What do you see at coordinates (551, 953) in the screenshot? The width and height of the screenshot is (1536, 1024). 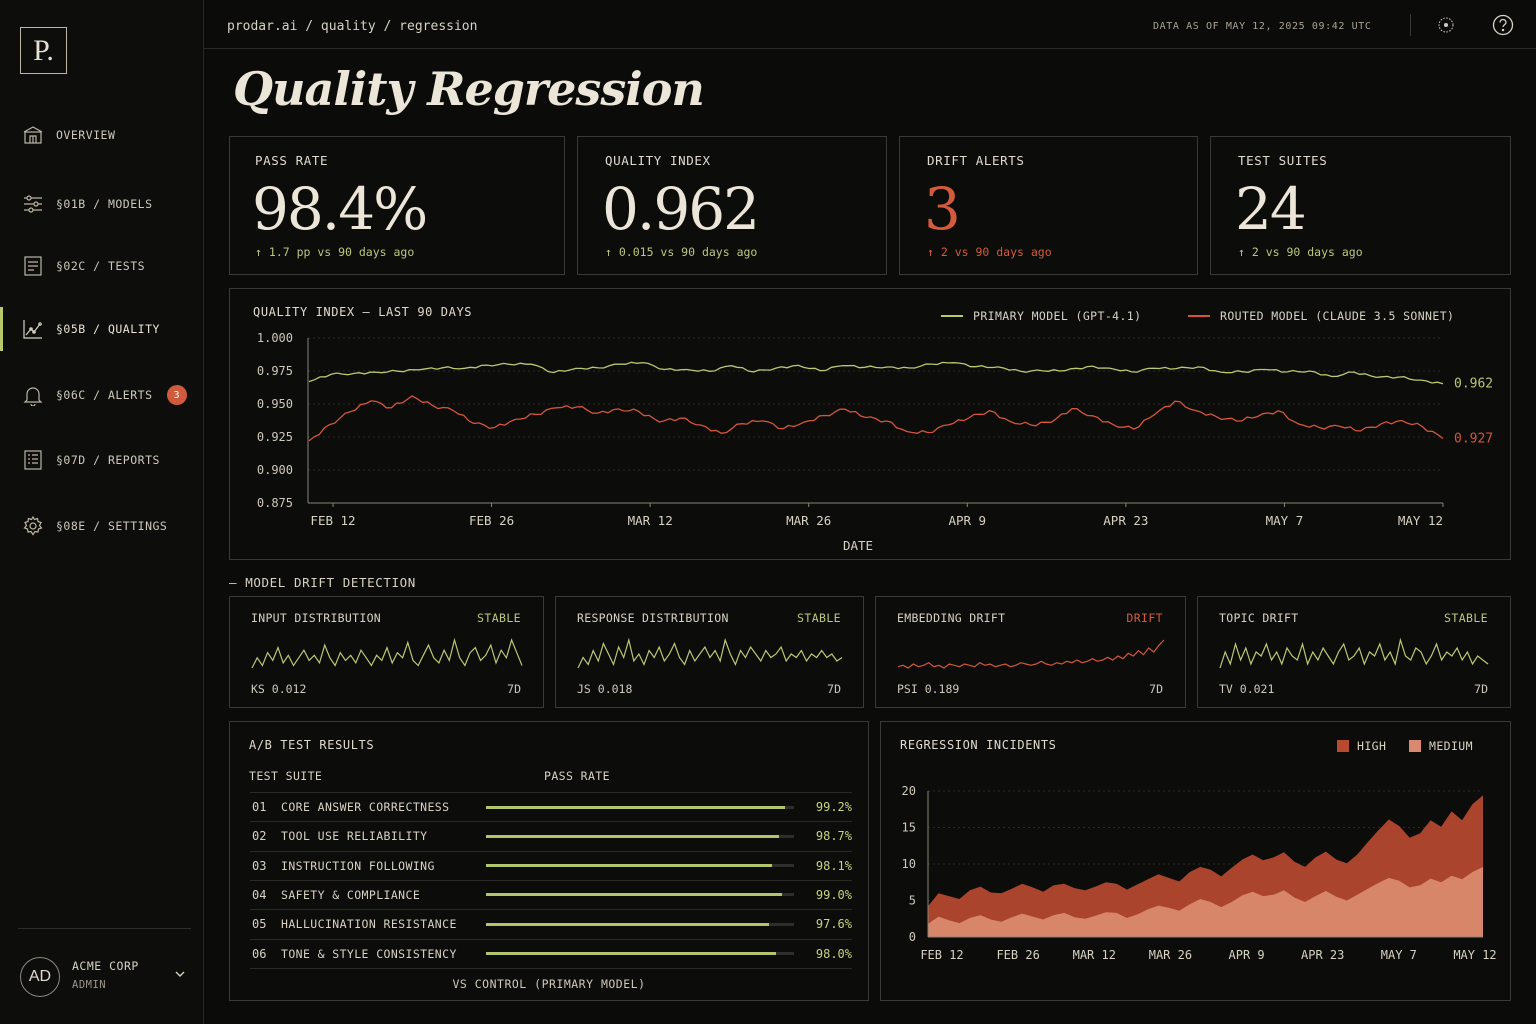 I see `table-row: 06 TONE & STYLE CONSISTENCY 98.0%` at bounding box center [551, 953].